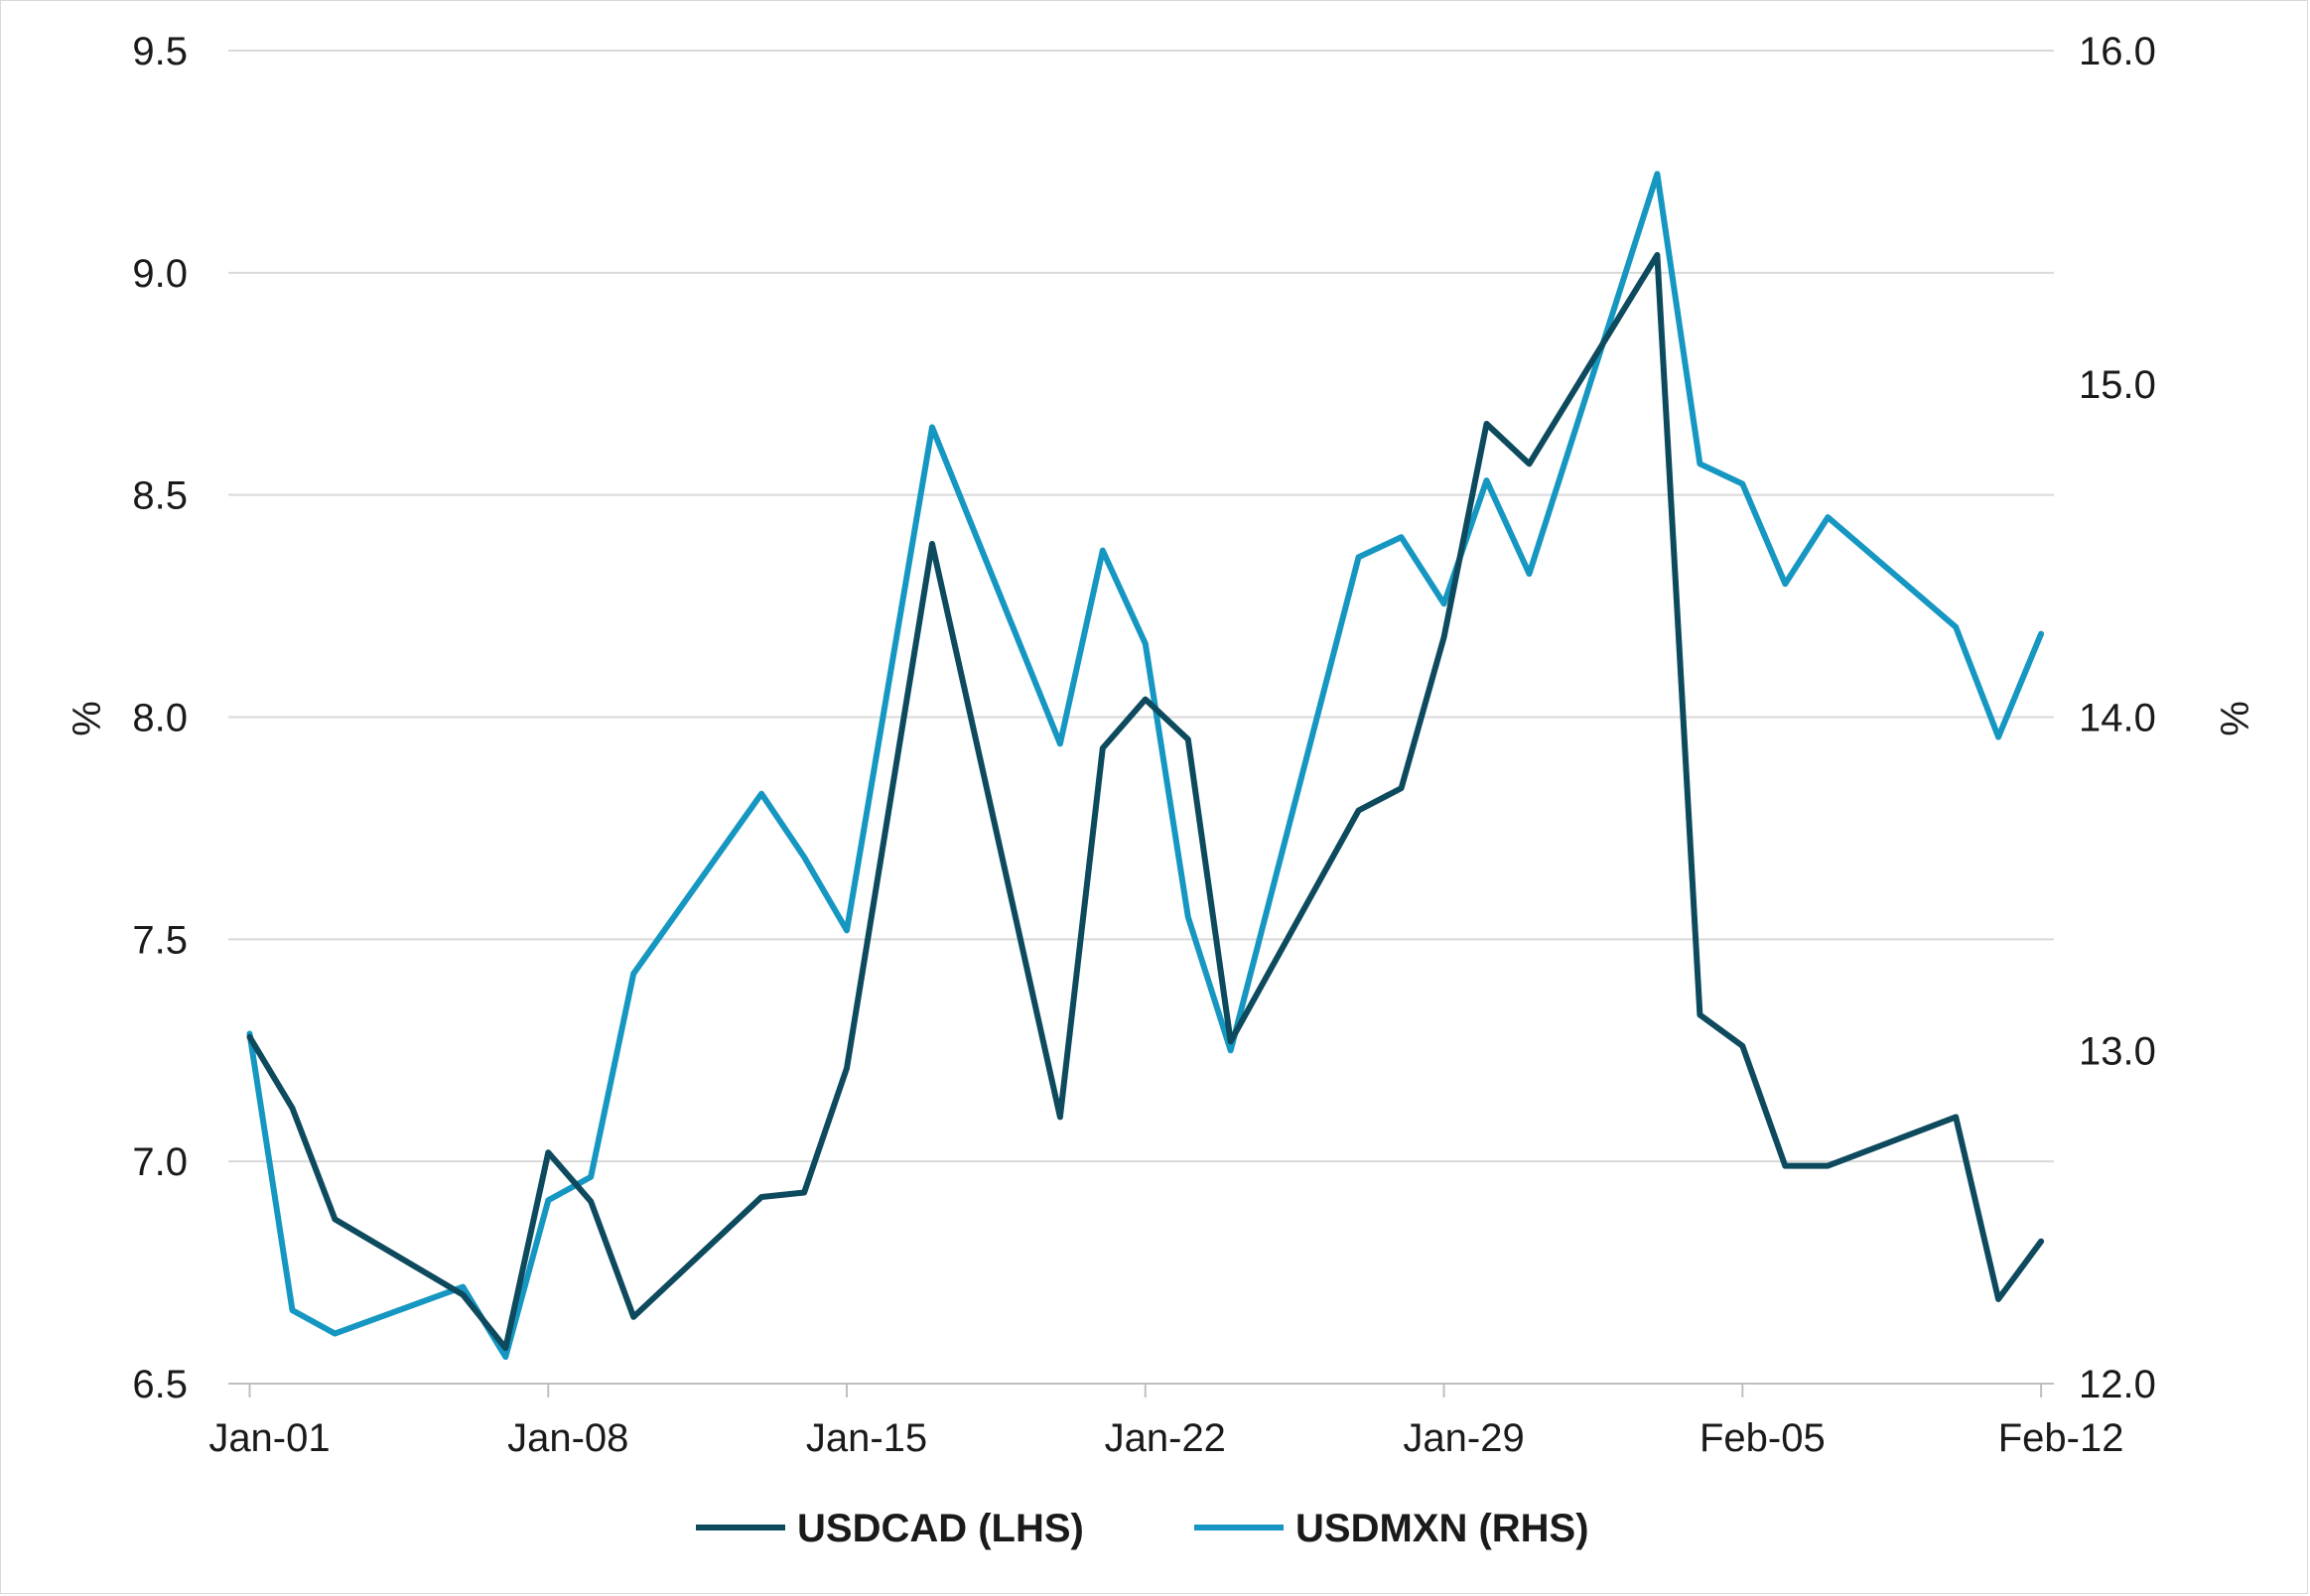  Describe the element at coordinates (1464, 1438) in the screenshot. I see `x-tick-label: Jan-29` at that location.